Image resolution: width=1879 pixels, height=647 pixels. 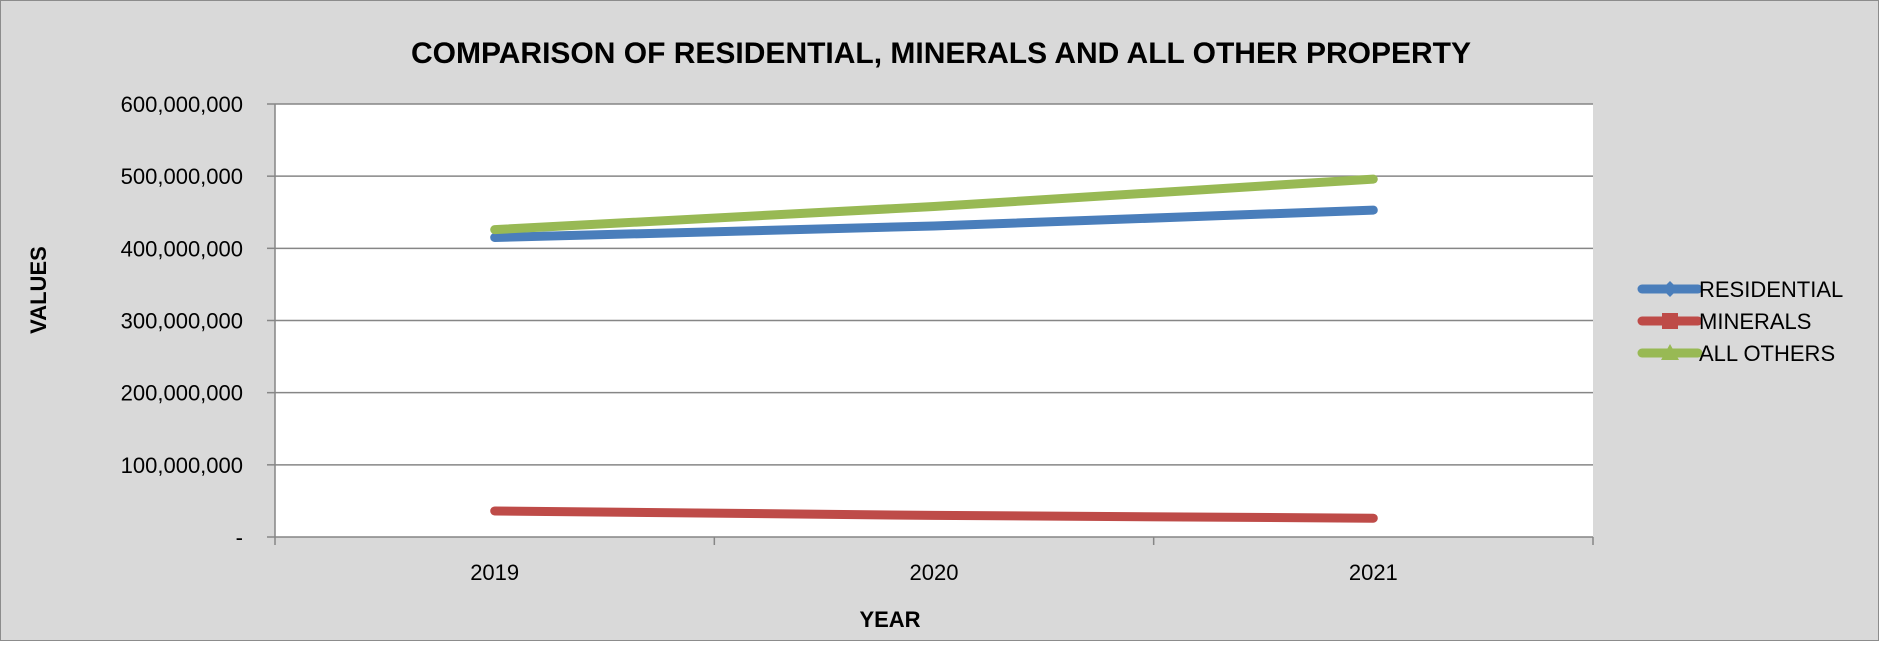 What do you see at coordinates (182, 465) in the screenshot?
I see `y-tick-label: 100,000,000` at bounding box center [182, 465].